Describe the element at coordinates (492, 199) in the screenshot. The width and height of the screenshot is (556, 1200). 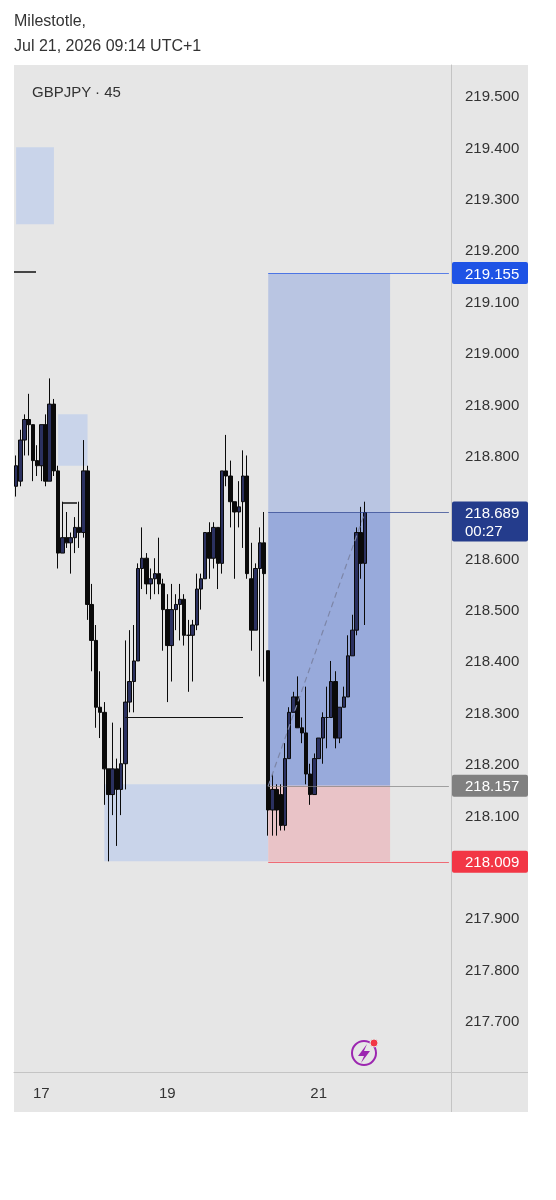
I see `y-tick-label: 219.300` at that location.